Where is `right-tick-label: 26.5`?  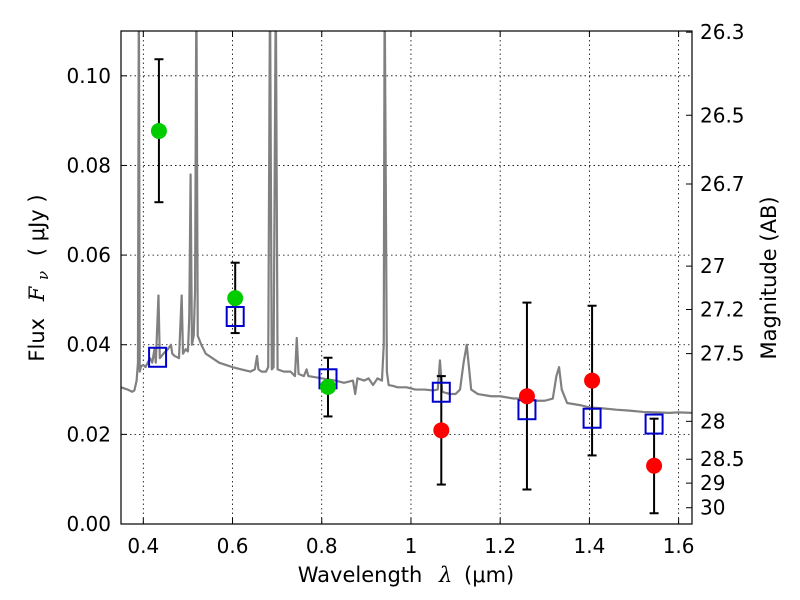
right-tick-label: 26.5 is located at coordinates (722, 115).